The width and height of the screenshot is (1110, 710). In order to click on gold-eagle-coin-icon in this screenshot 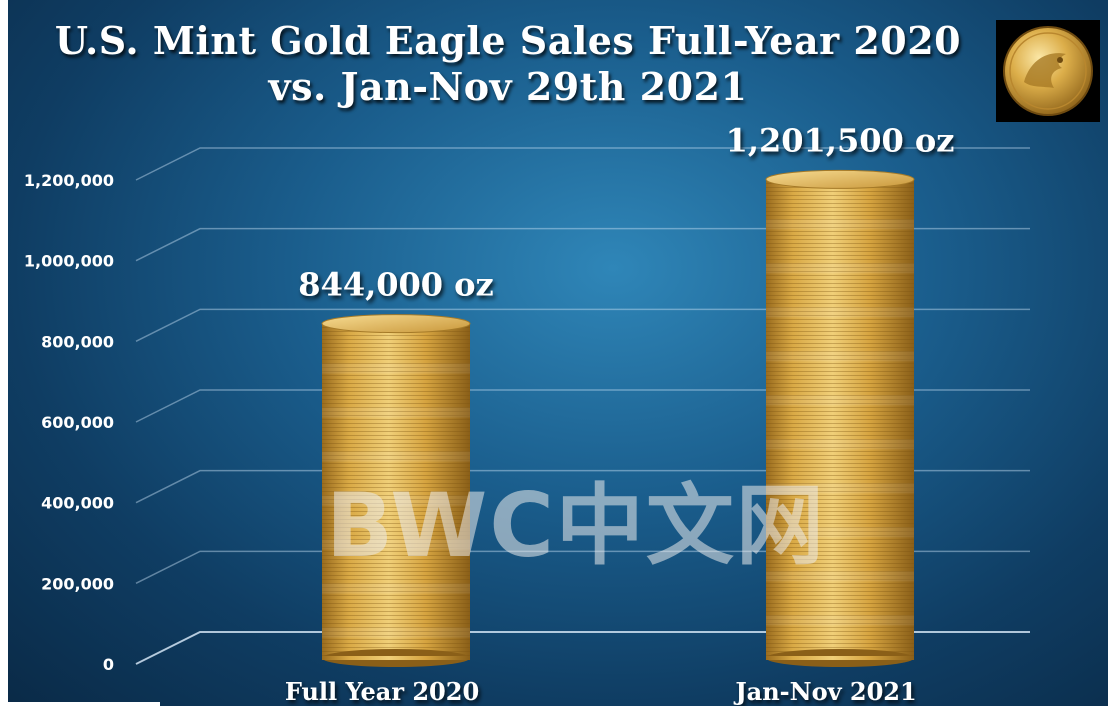, I will do `click(1048, 71)`.